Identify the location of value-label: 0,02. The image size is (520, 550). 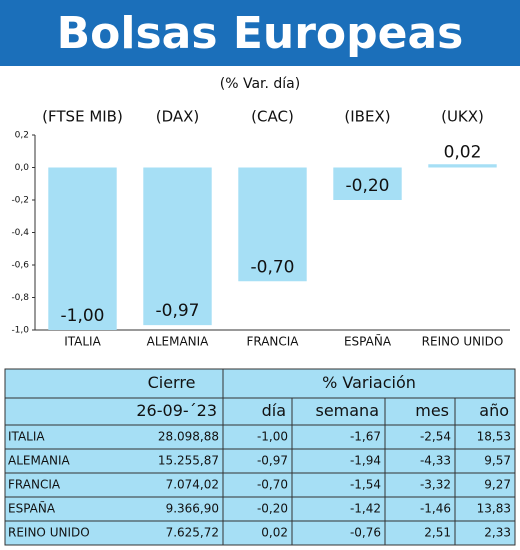
(463, 152).